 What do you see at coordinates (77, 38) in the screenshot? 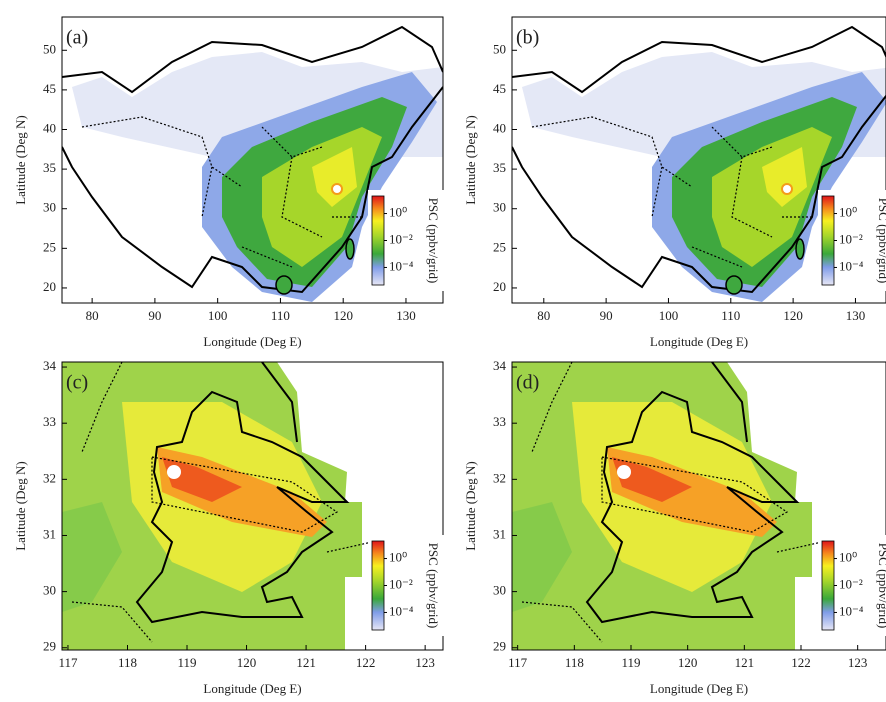
I see `panel-label: (a)` at bounding box center [77, 38].